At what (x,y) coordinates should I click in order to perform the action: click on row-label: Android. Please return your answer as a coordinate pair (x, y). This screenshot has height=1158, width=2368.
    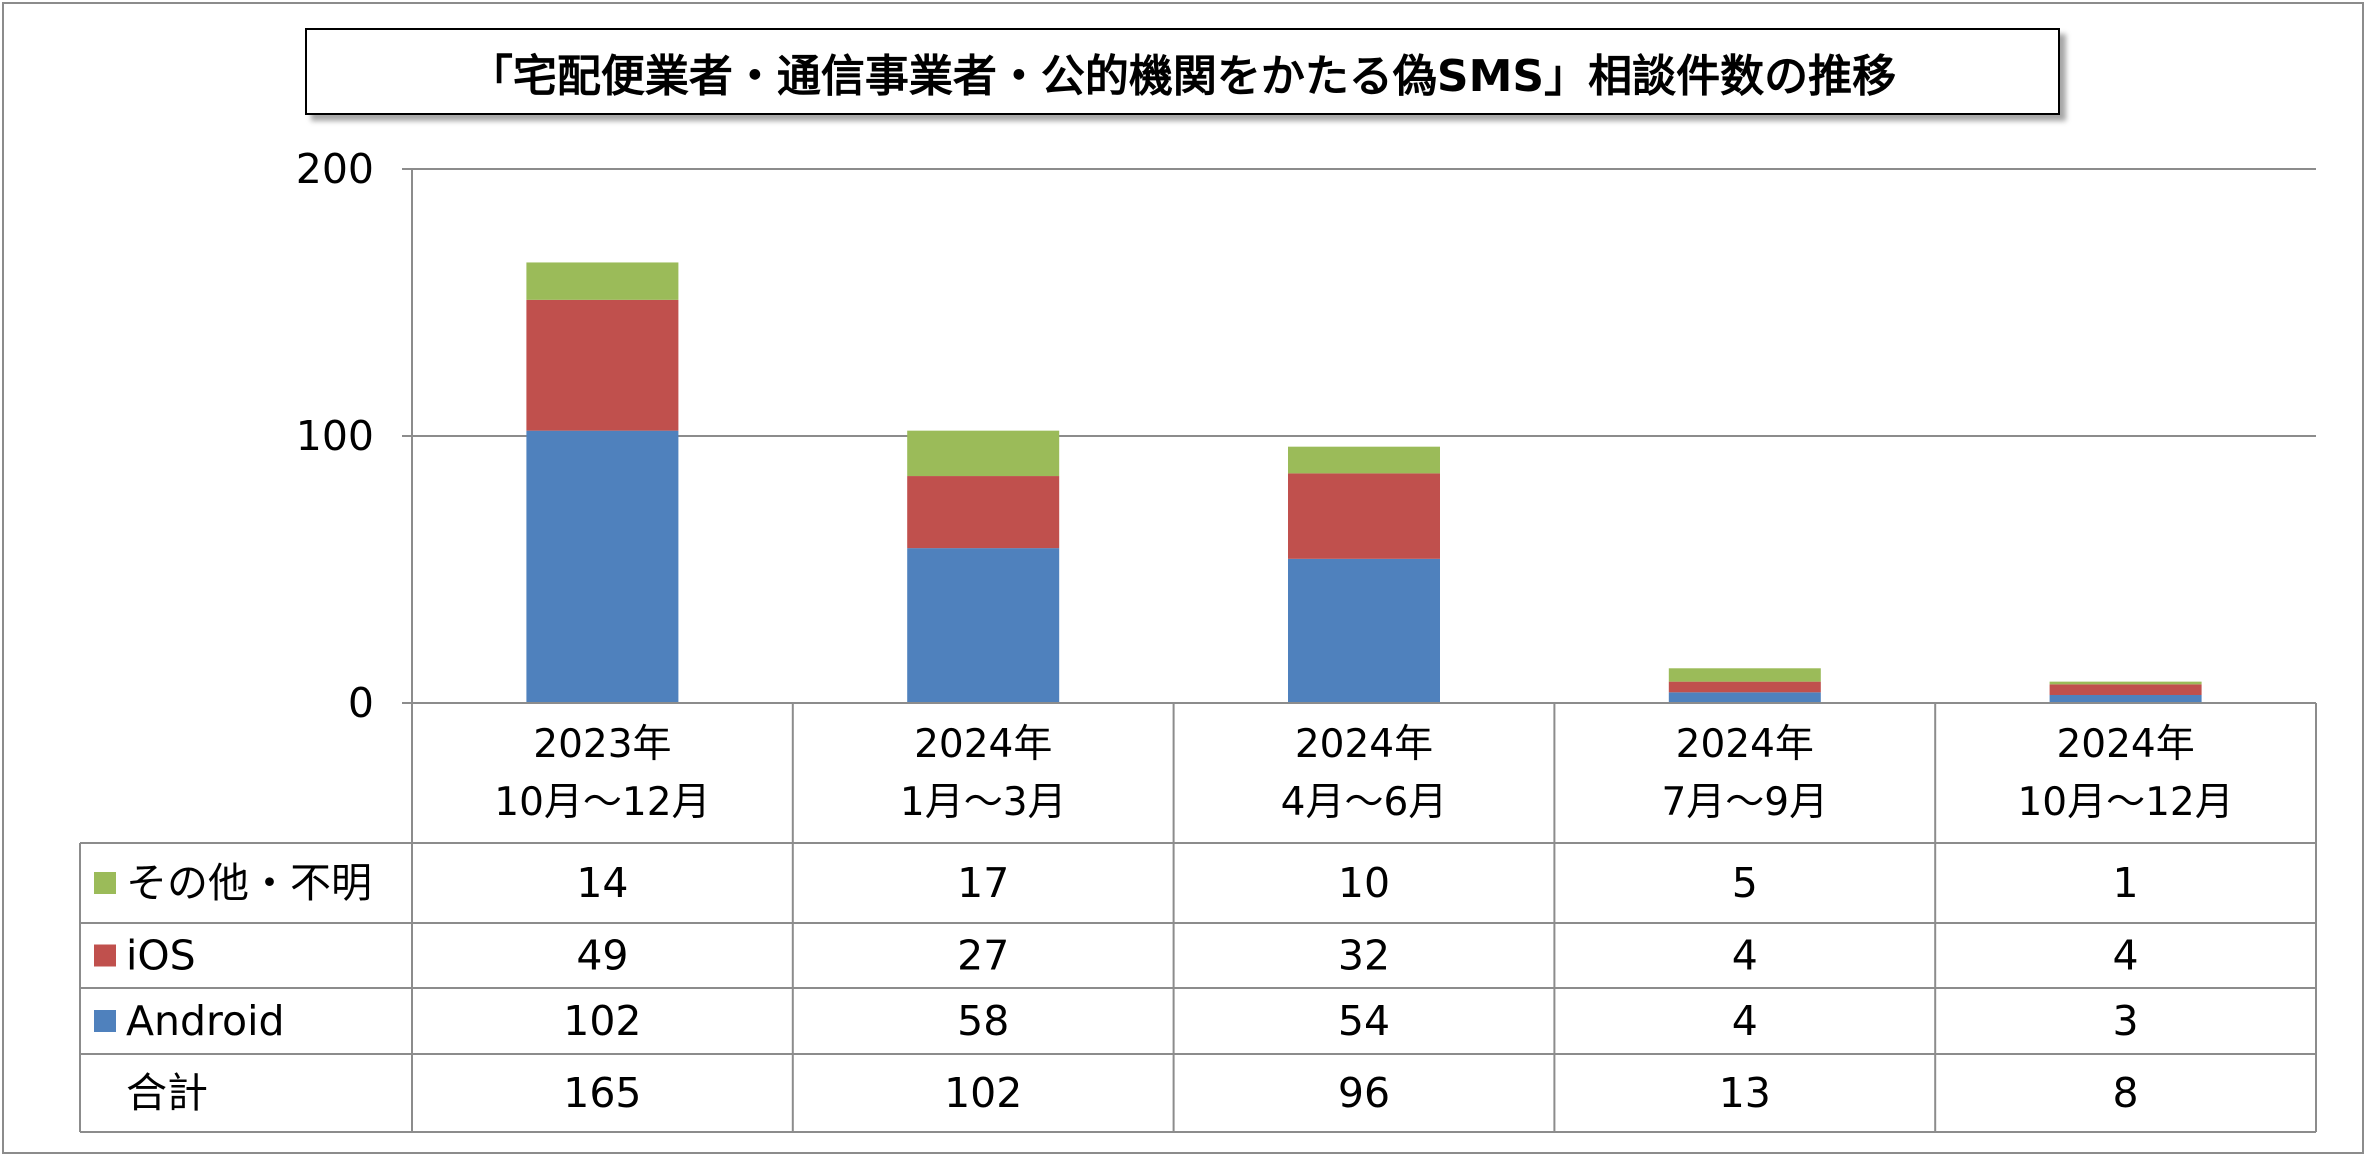
    Looking at the image, I should click on (205, 1021).